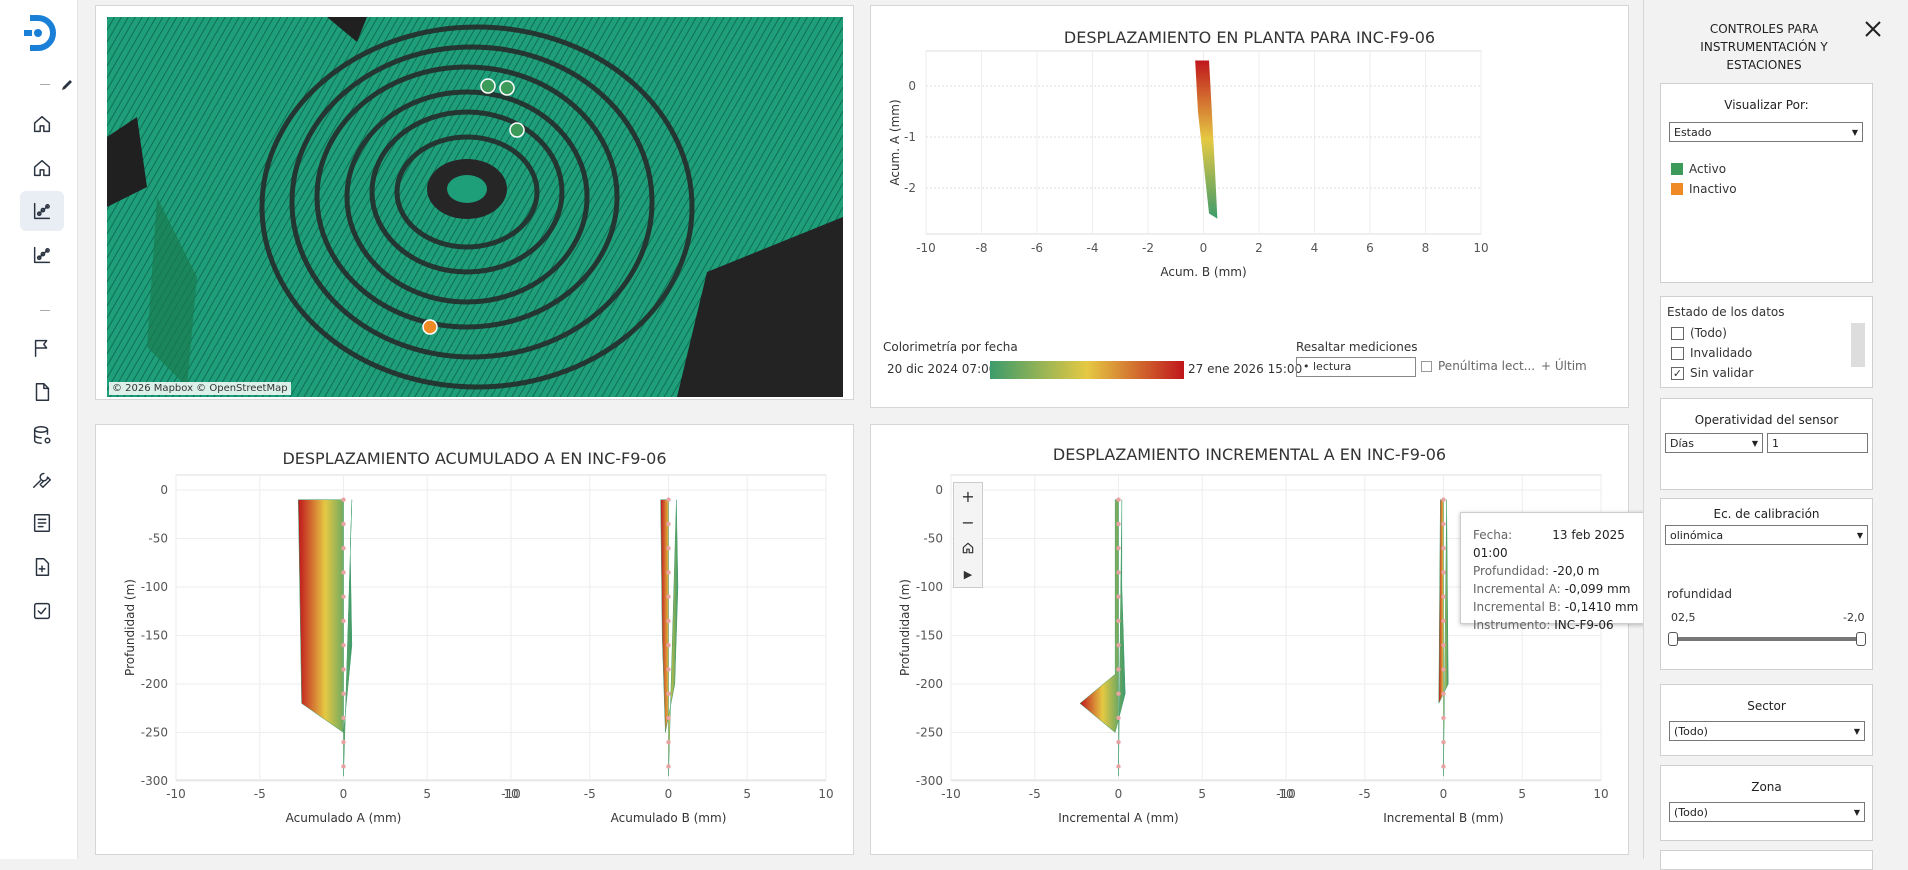 The image size is (1908, 870). I want to click on color-legend-end: 27 ene 2026 15:00, so click(1245, 369).